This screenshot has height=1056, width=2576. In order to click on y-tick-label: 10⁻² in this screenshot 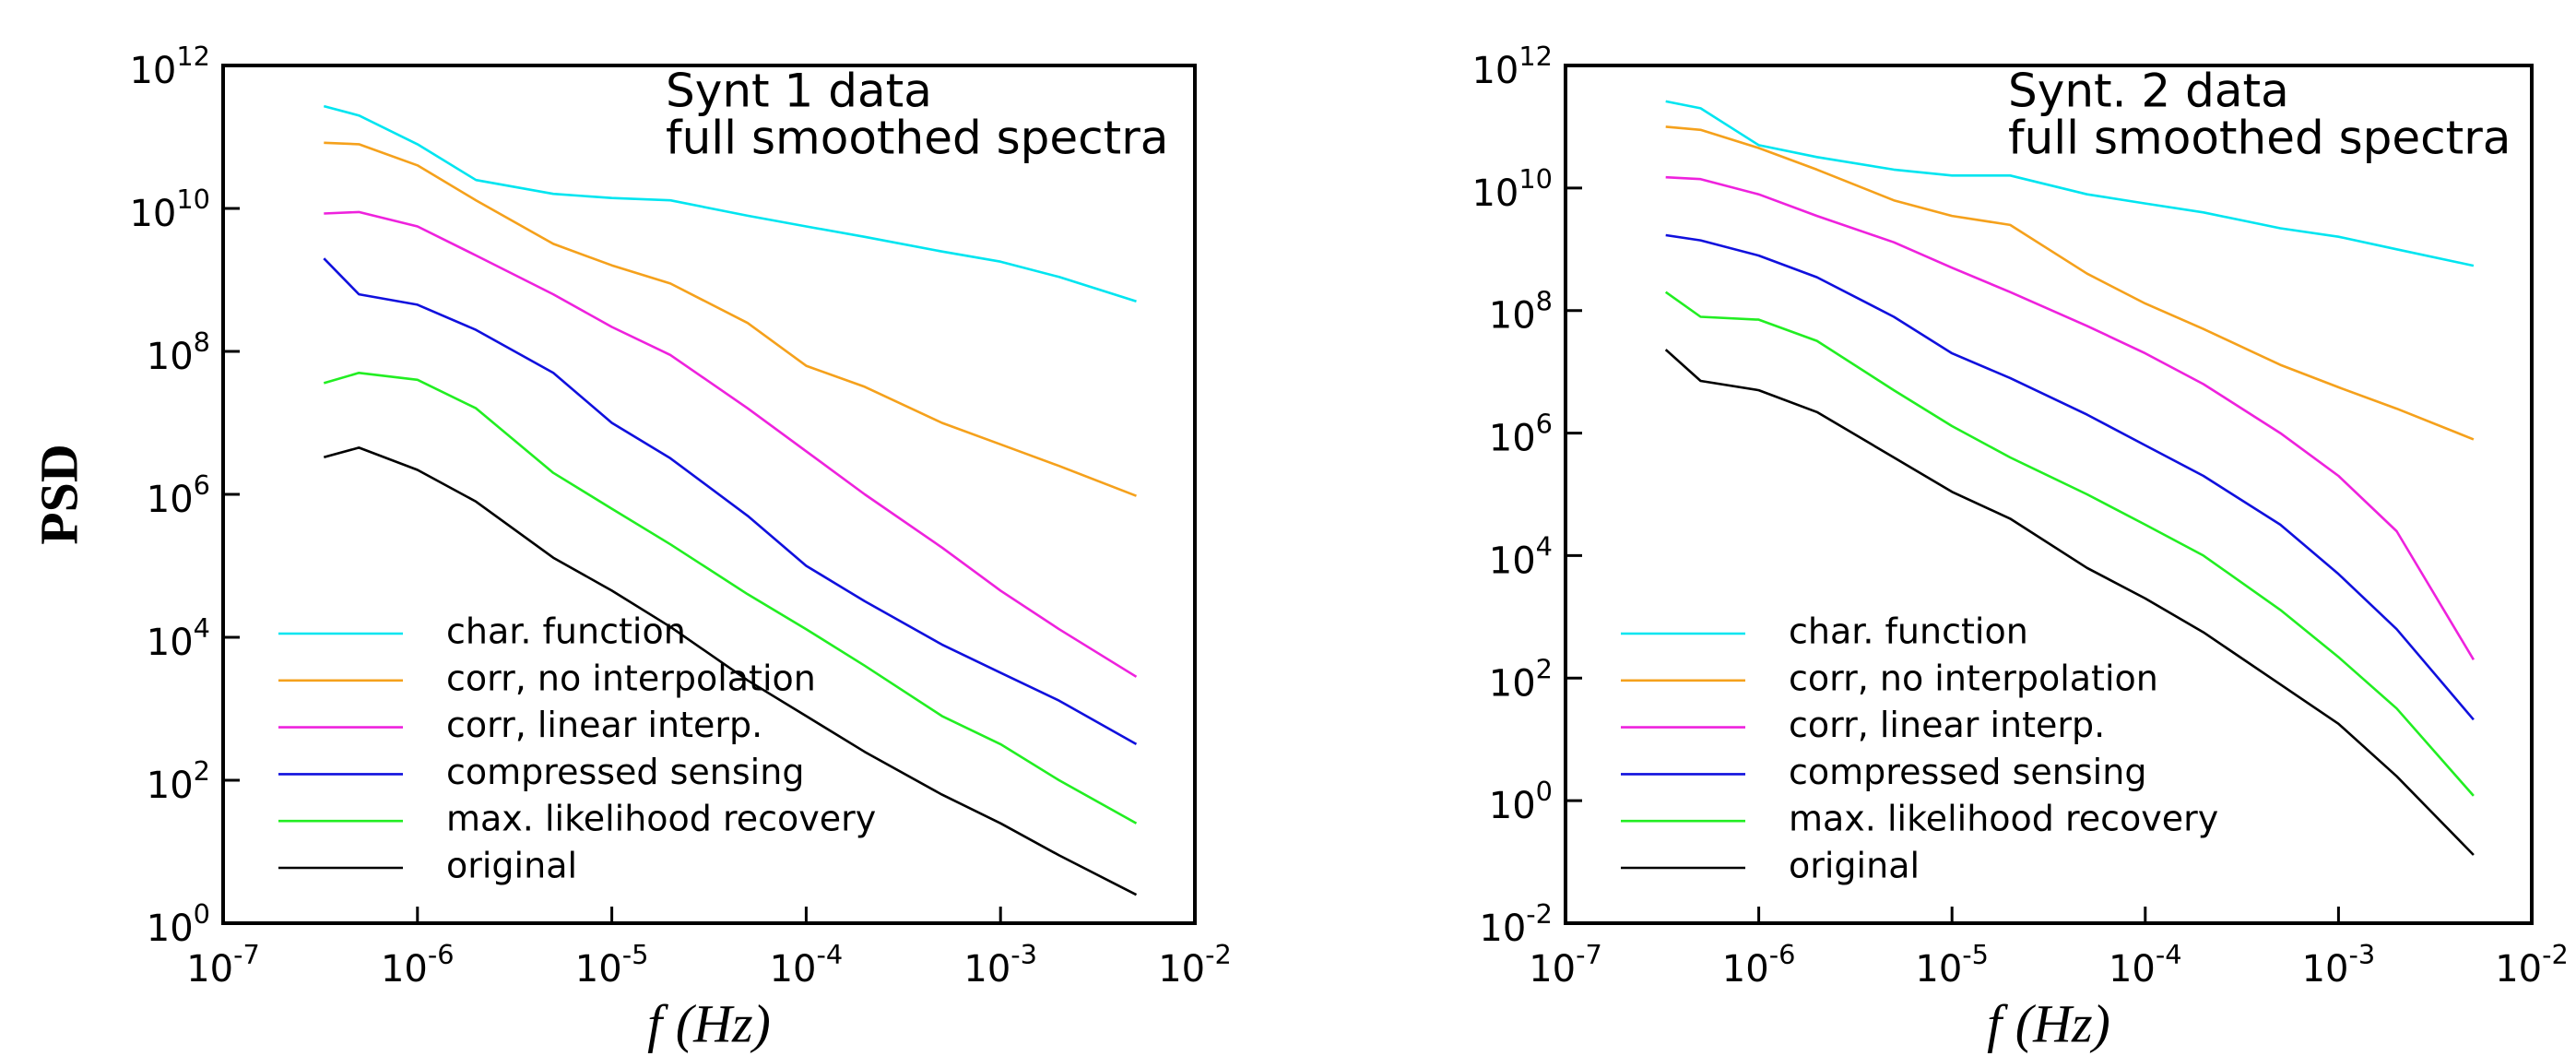, I will do `click(1516, 924)`.